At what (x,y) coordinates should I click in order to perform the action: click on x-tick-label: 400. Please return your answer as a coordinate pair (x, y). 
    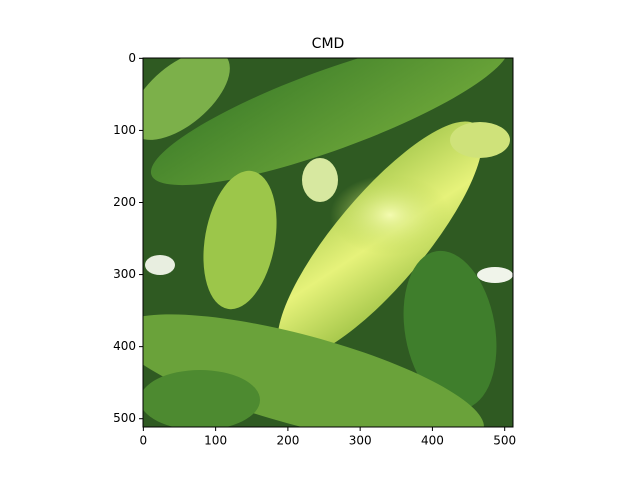
    Looking at the image, I should click on (432, 441).